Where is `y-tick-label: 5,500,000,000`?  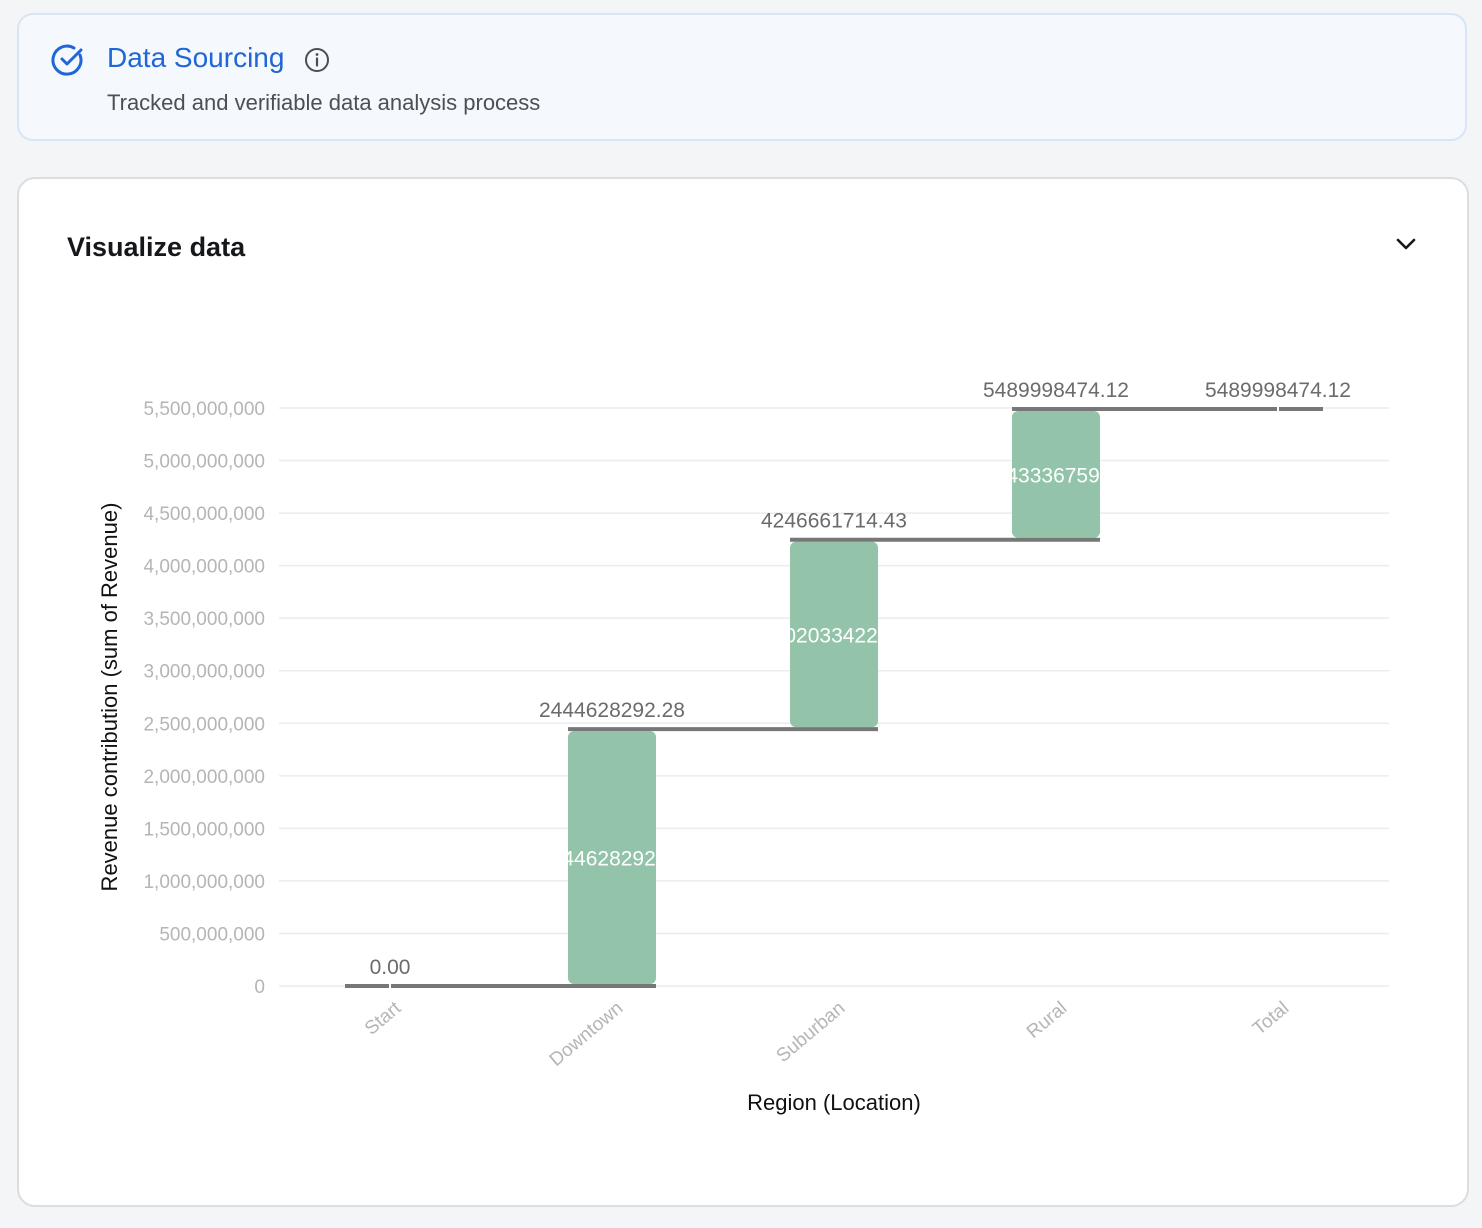 y-tick-label: 5,500,000,000 is located at coordinates (204, 409).